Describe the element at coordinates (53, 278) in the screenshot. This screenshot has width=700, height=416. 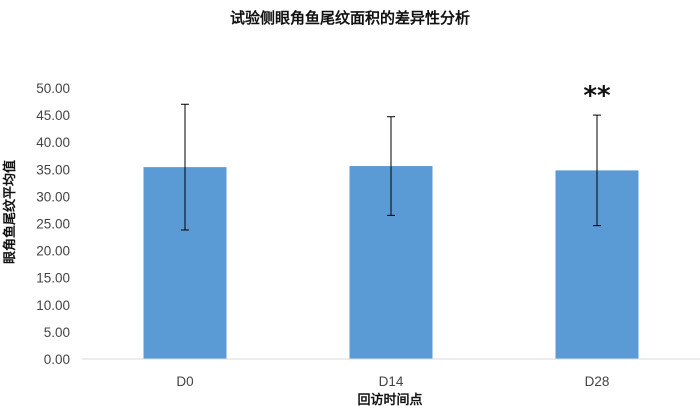
I see `y-tick-label: 15.00` at that location.